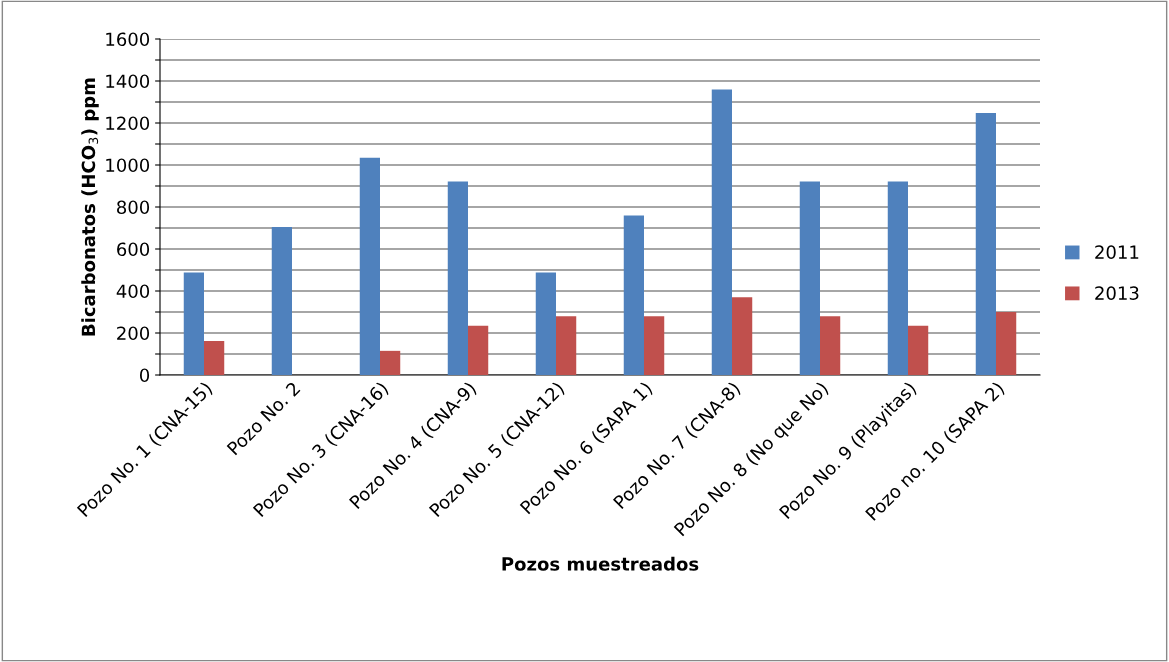 Image resolution: width=1169 pixels, height=662 pixels. I want to click on y-tick-label: 1400, so click(128, 81).